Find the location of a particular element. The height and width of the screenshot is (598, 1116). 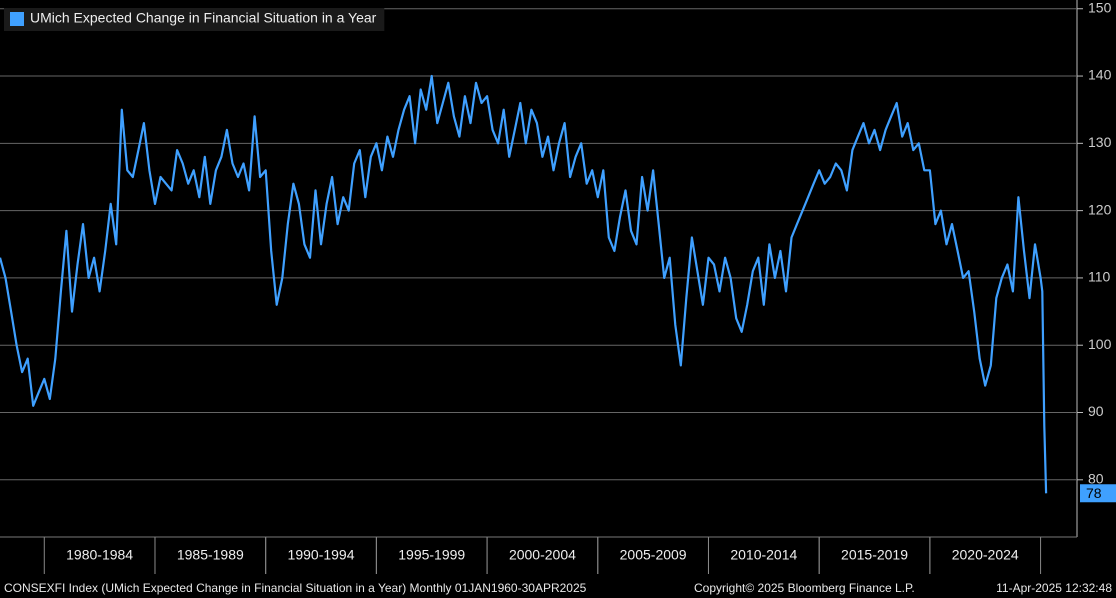

x-tick-label: 2010-2014 is located at coordinates (763, 555).